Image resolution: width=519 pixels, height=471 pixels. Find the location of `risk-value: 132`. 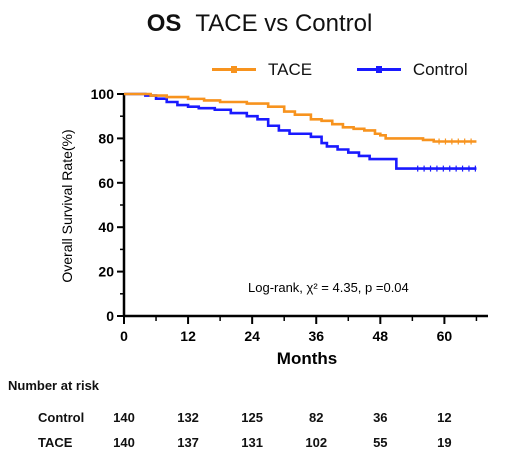

risk-value: 132 is located at coordinates (188, 417).